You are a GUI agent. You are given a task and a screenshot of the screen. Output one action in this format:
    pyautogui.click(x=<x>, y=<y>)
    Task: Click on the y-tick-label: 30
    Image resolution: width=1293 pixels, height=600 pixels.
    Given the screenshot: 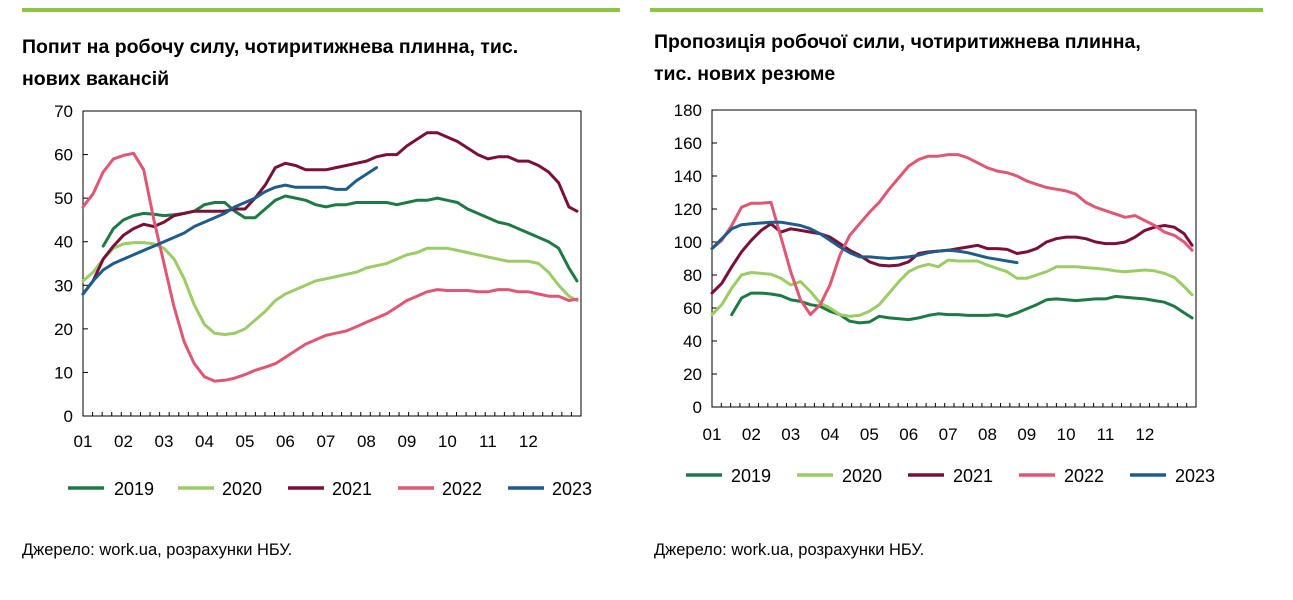 What is the action you would take?
    pyautogui.click(x=63, y=285)
    